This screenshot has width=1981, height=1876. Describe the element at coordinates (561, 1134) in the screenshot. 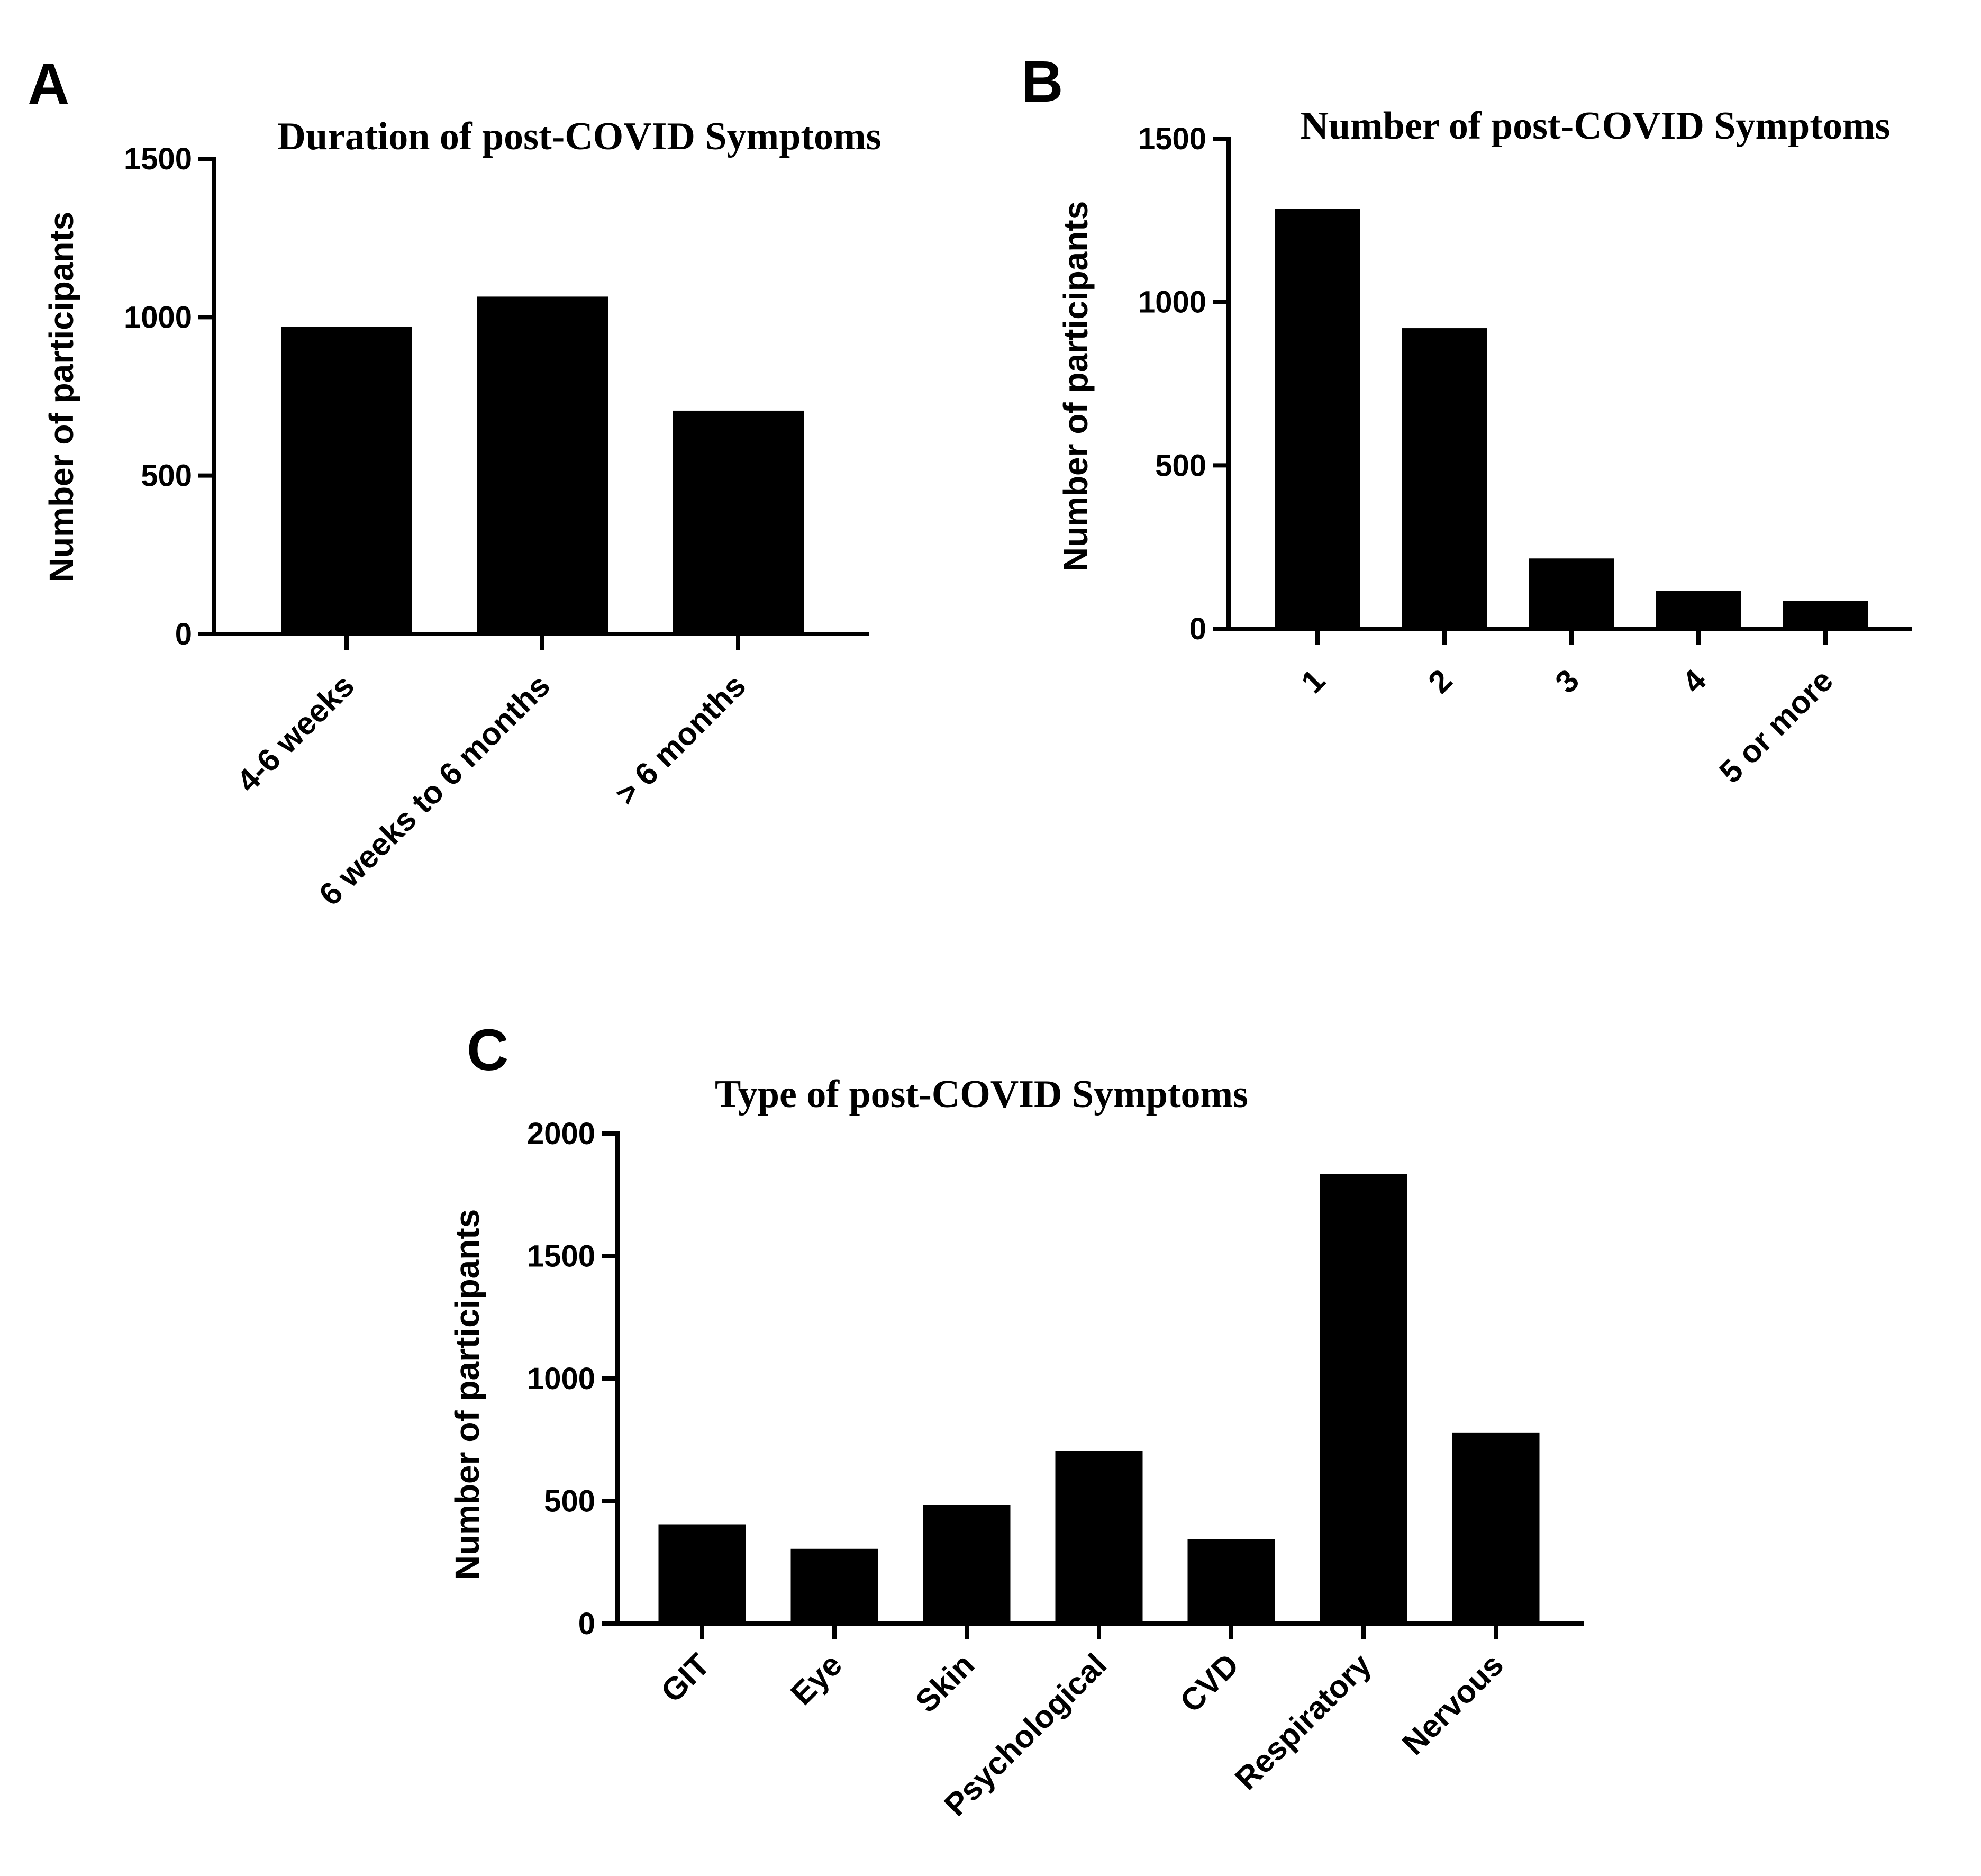

I see `panel-c-y-tick-label: 2000` at that location.